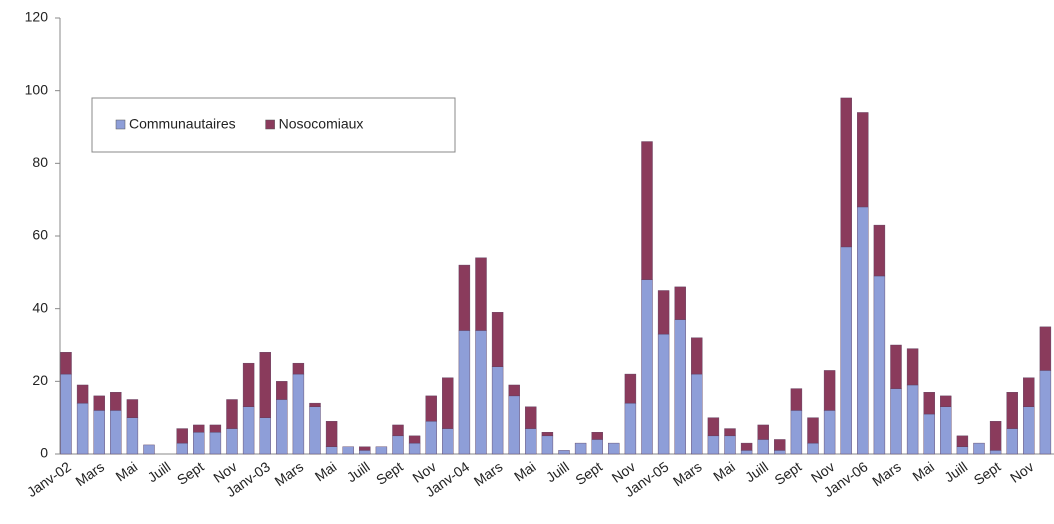 This screenshot has width=1054, height=524. What do you see at coordinates (44, 453) in the screenshot?
I see `y-tick-label: 0` at bounding box center [44, 453].